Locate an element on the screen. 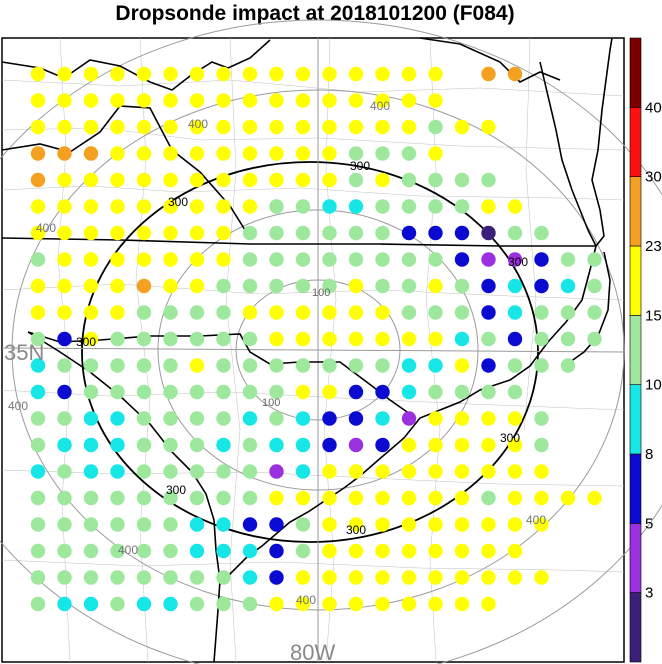 The image size is (662, 664). colorbar-labels: 3 5 8 10 15 23 30 40 is located at coordinates (653, 350).